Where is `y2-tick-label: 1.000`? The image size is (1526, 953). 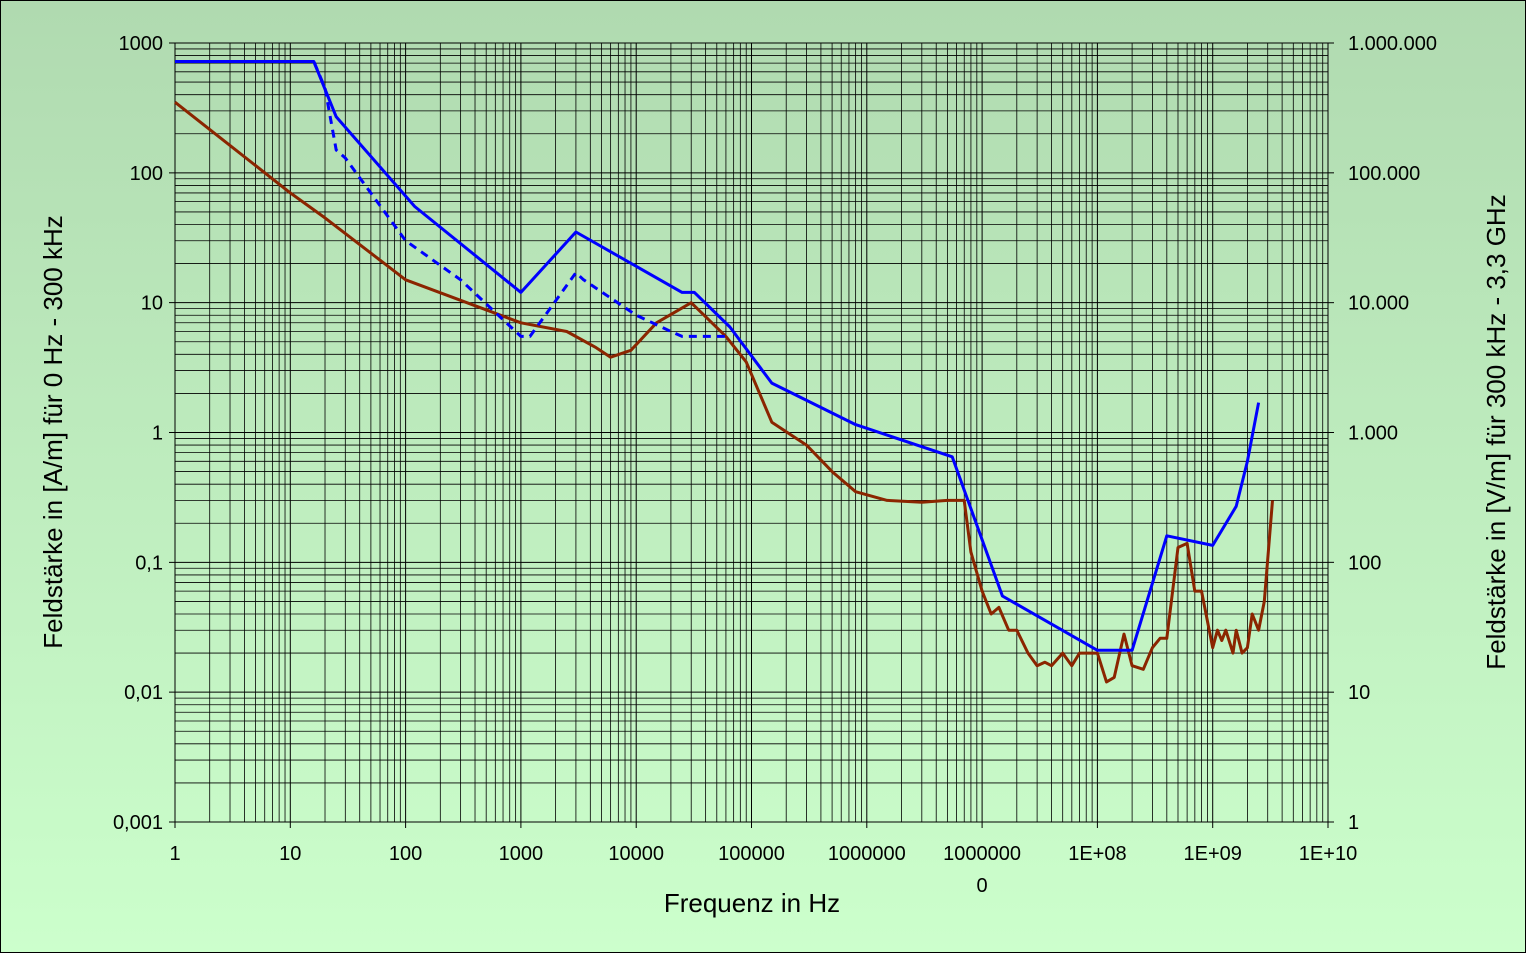
y2-tick-label: 1.000 is located at coordinates (1373, 434).